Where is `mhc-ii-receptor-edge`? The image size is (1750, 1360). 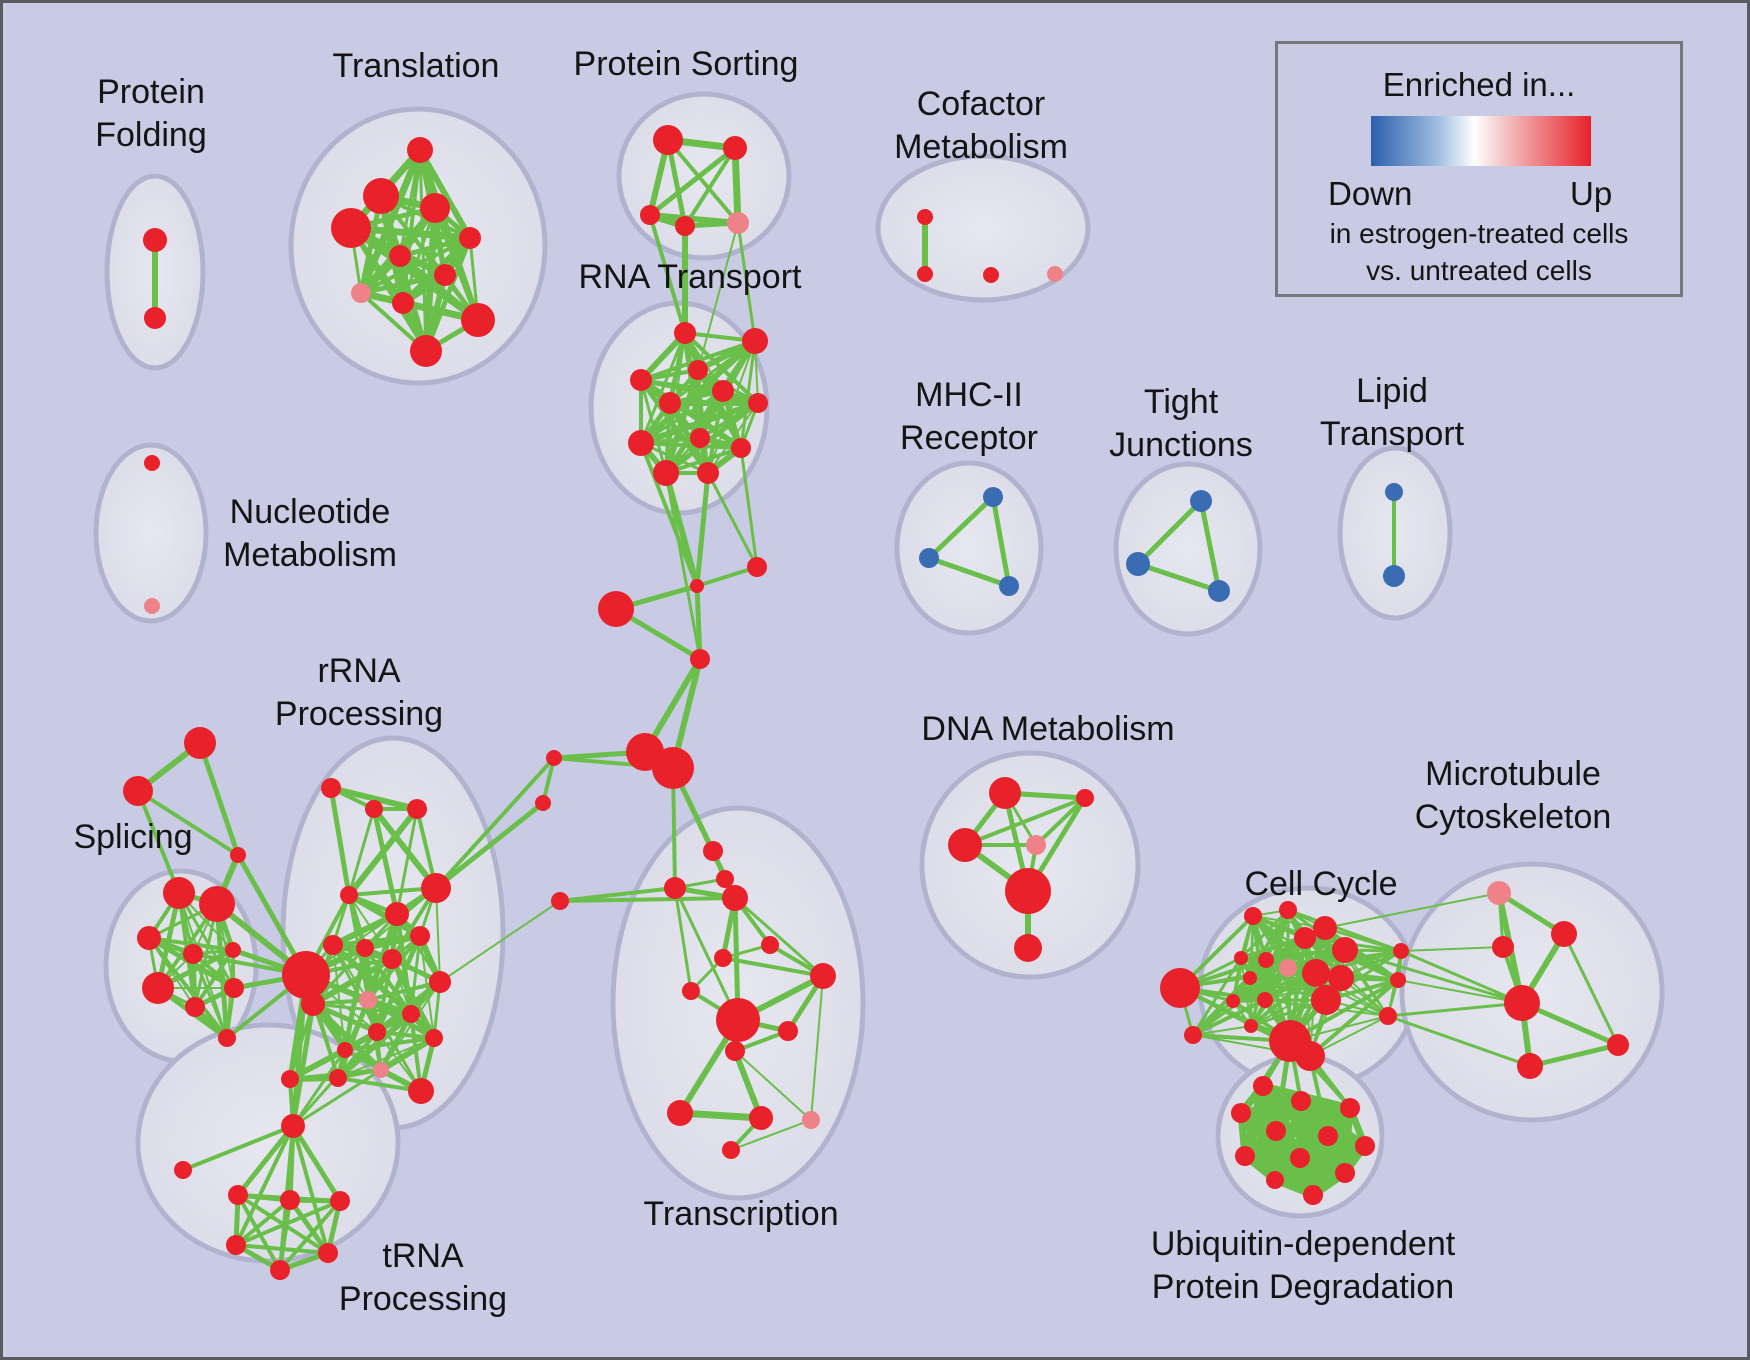
mhc-ii-receptor-edge is located at coordinates (1001, 541).